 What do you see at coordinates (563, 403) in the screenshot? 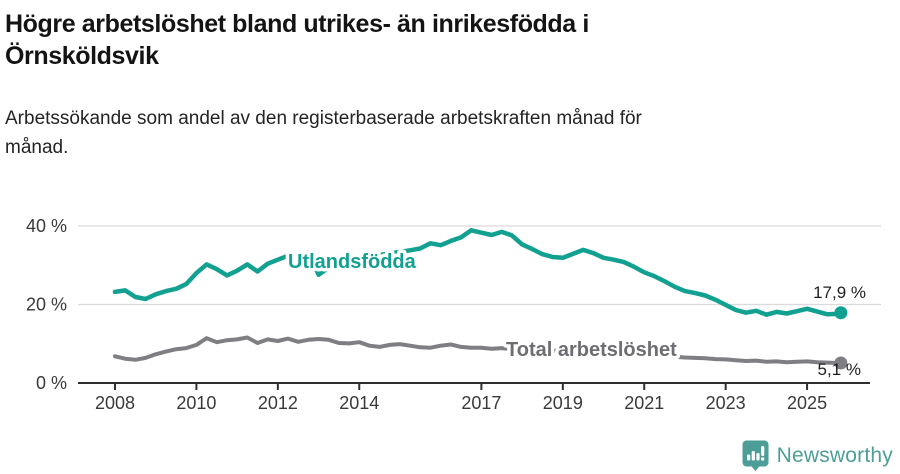
I see `x-tick-label: 2019` at bounding box center [563, 403].